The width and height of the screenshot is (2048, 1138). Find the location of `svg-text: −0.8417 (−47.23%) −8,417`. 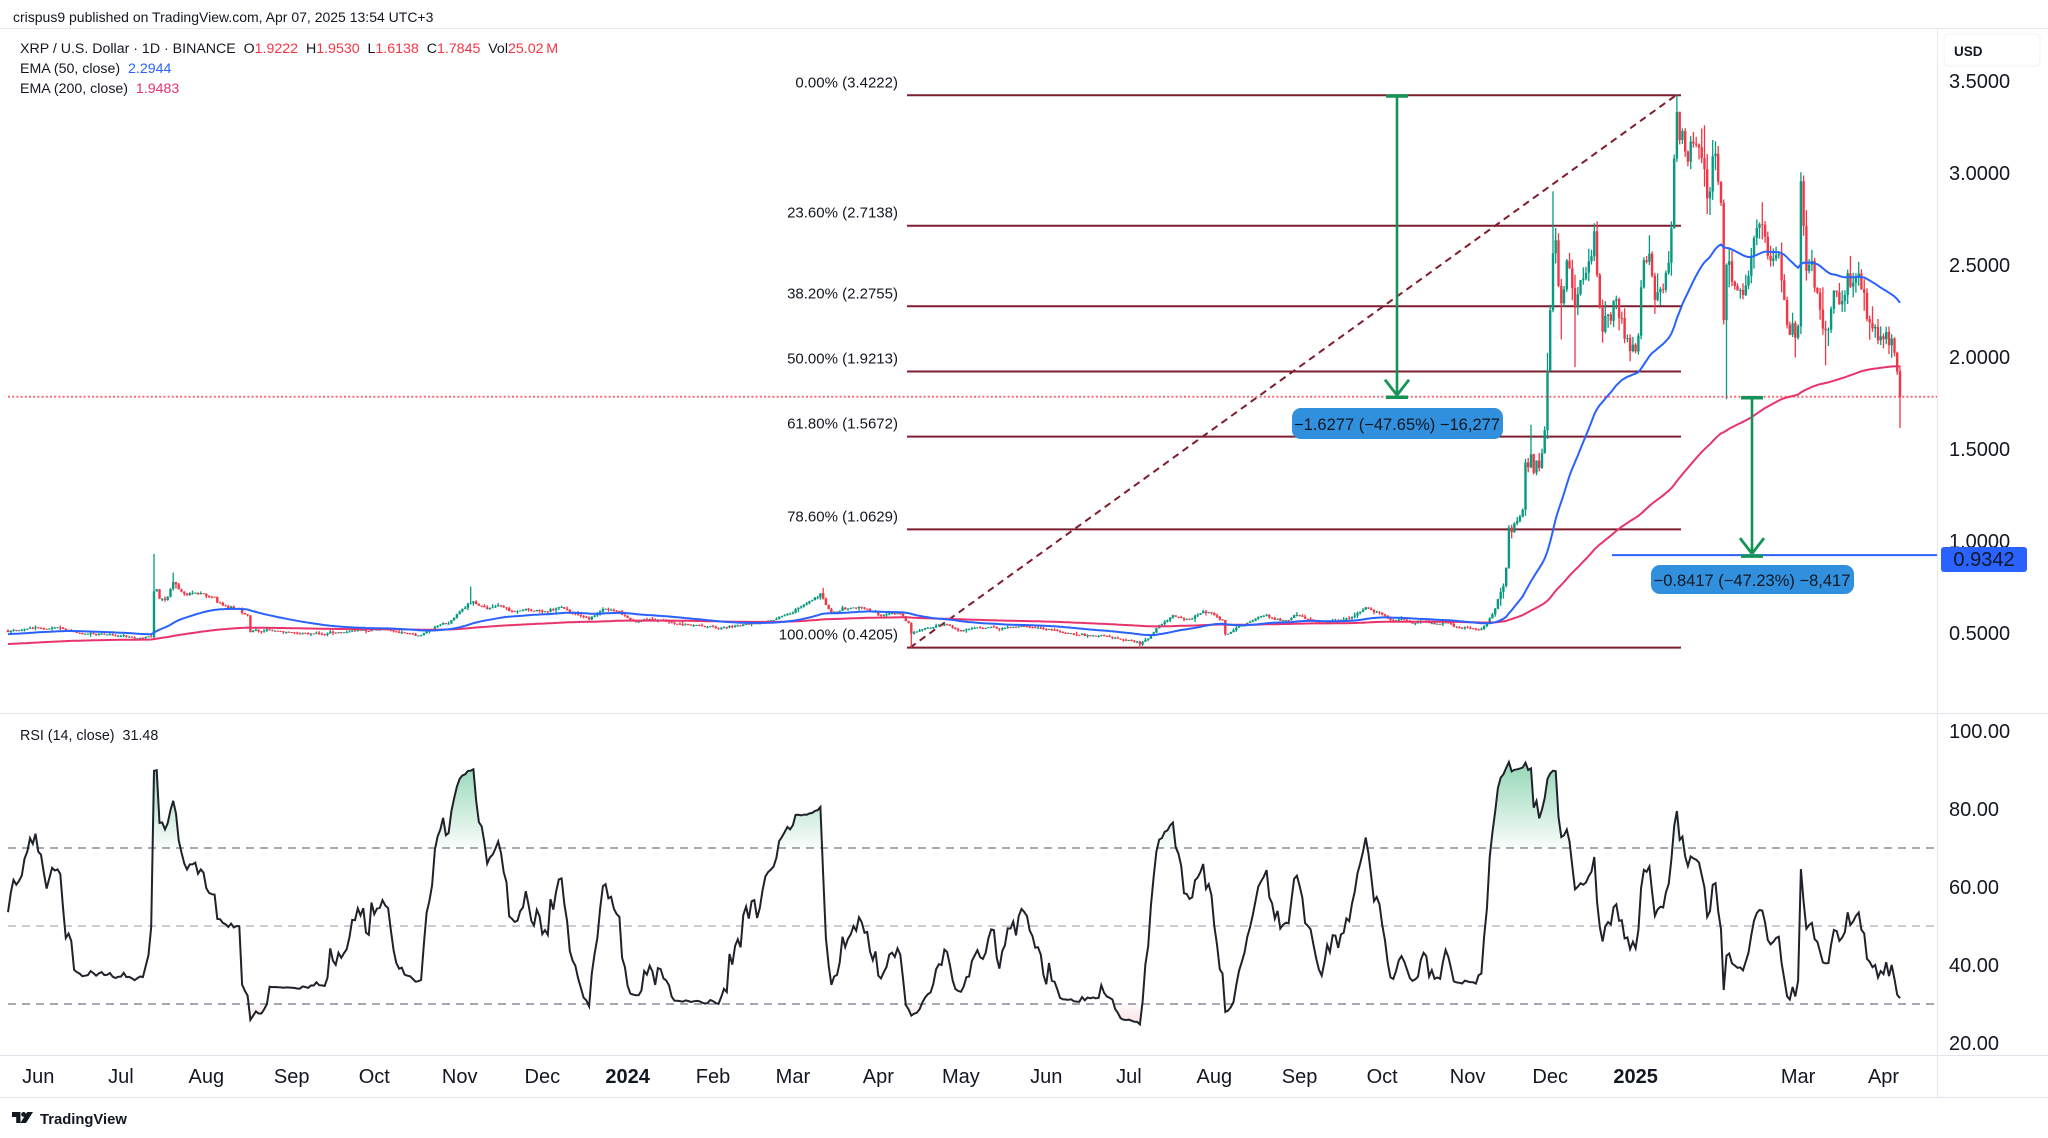

svg-text: −0.8417 (−47.23%) −8,417 is located at coordinates (1752, 581).